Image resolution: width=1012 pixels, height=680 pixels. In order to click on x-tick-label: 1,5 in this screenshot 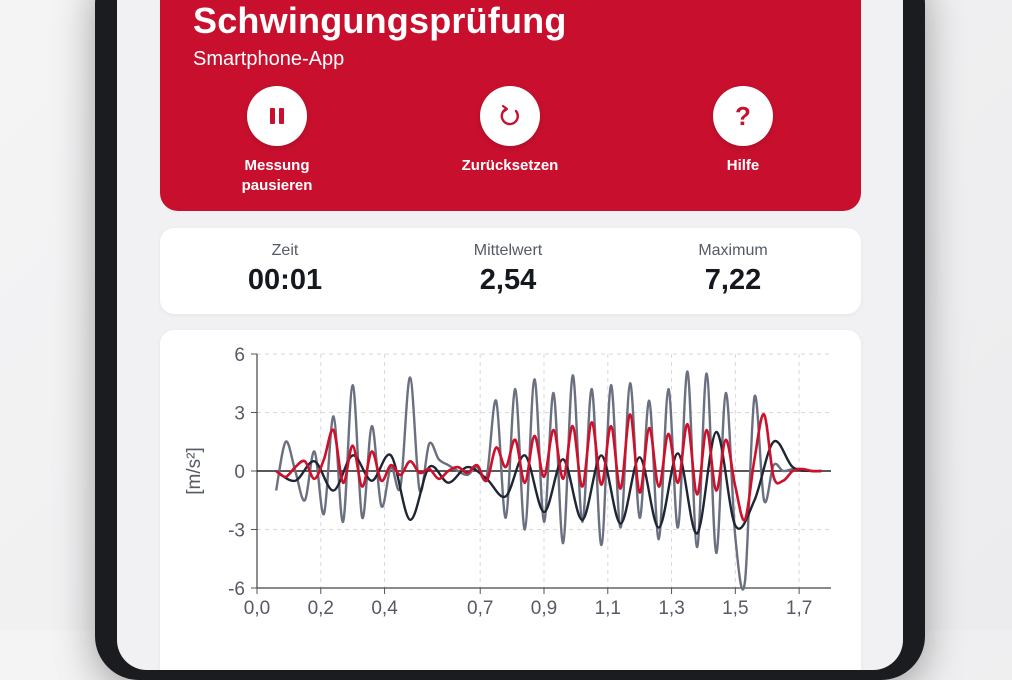, I will do `click(735, 608)`.